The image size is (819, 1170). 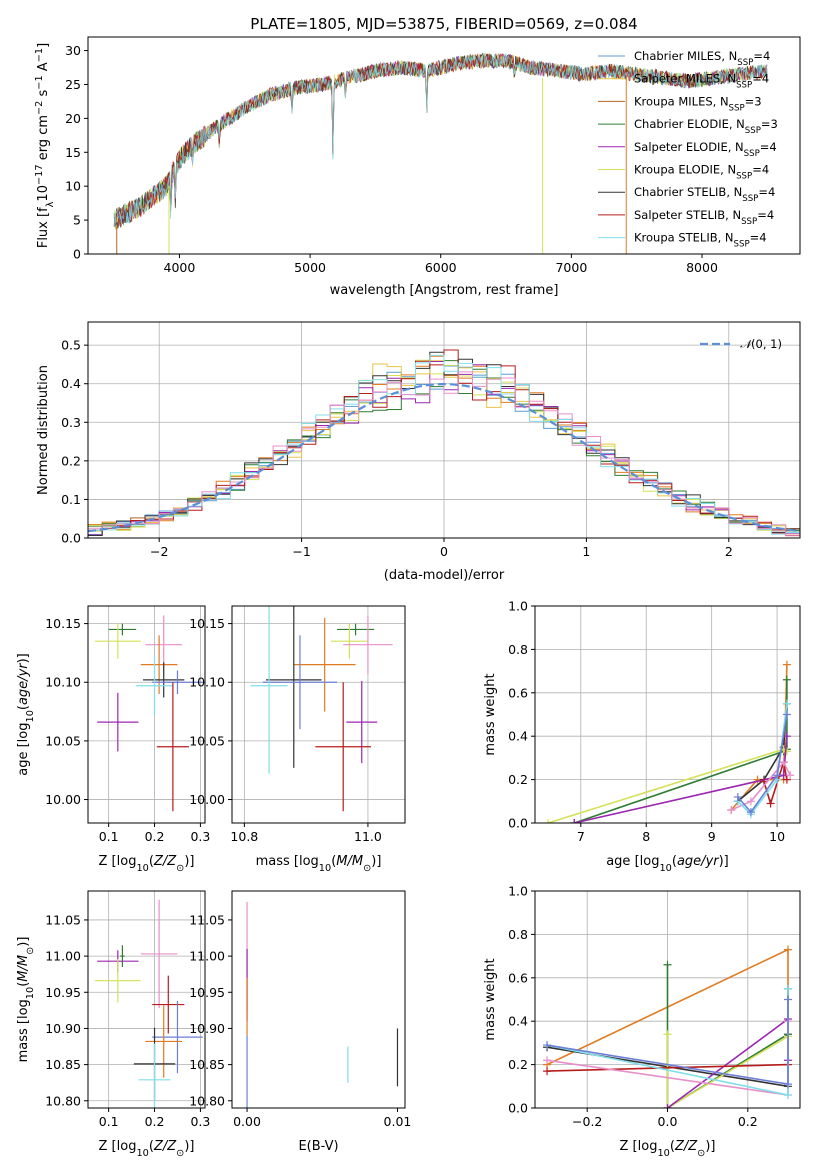 I want to click on x-axis-label: (data-model)/error, so click(x=444, y=575).